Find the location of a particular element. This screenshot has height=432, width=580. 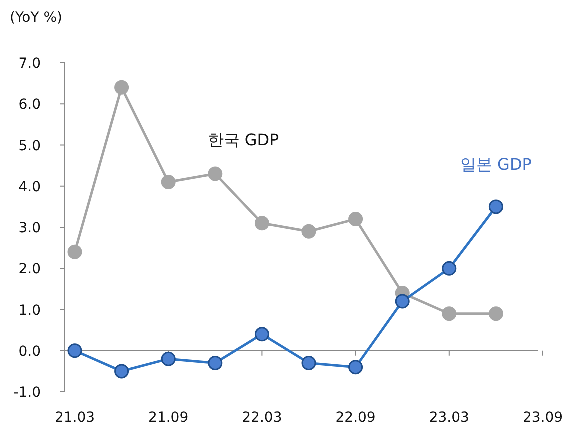

x-tick-label: 23.09 is located at coordinates (543, 418).